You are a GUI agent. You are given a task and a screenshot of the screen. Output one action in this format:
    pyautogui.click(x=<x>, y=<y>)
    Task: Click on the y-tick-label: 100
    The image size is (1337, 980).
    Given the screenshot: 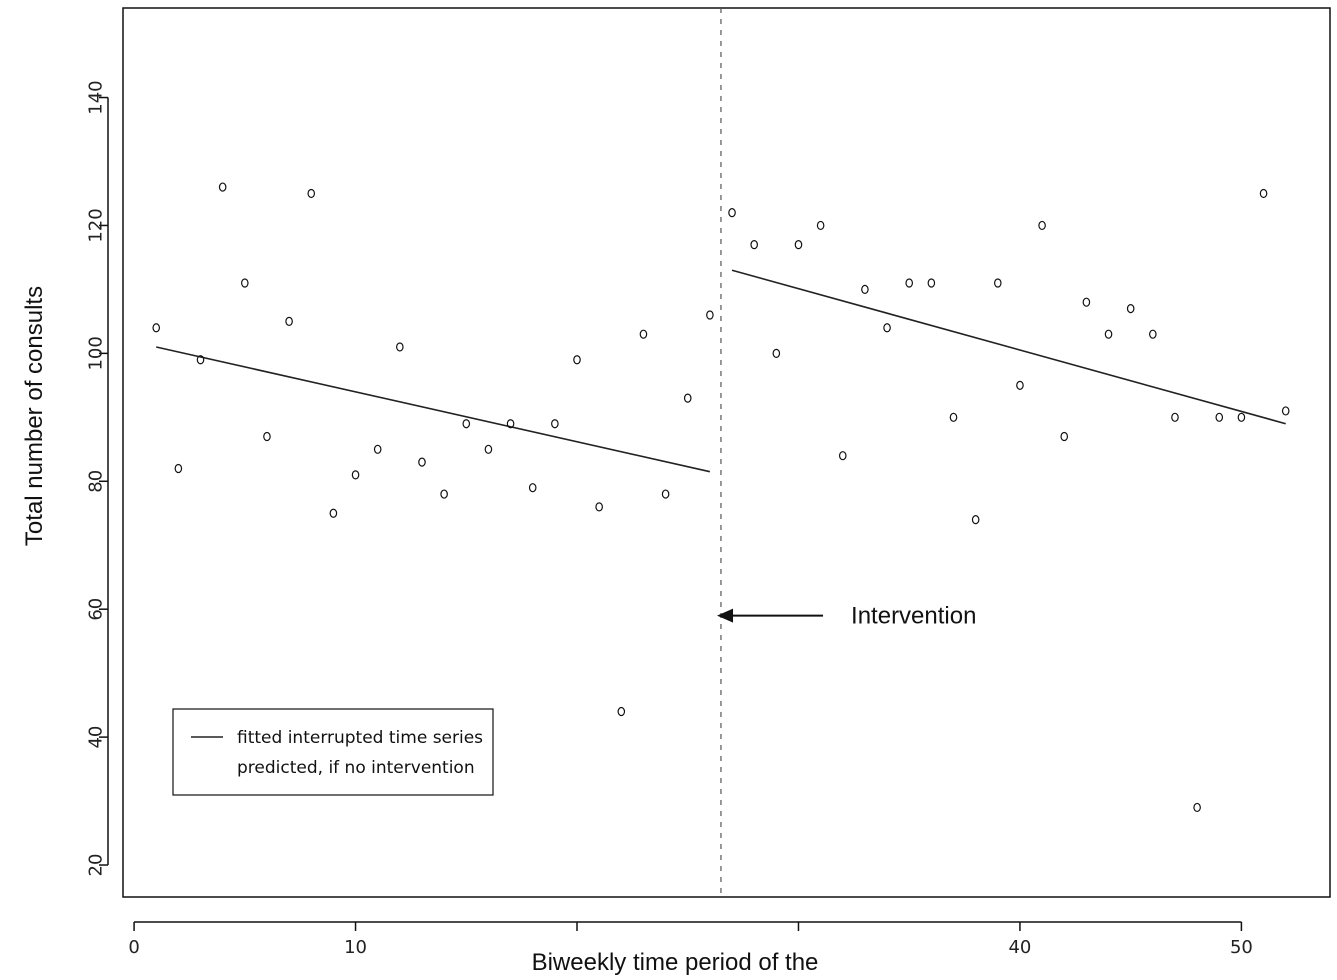 What is the action you would take?
    pyautogui.click(x=96, y=353)
    